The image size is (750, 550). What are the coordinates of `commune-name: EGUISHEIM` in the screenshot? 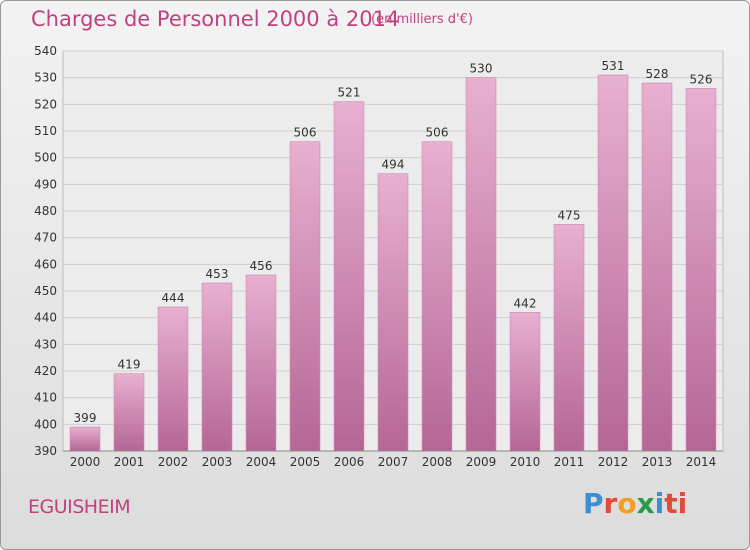 It's located at (79, 507).